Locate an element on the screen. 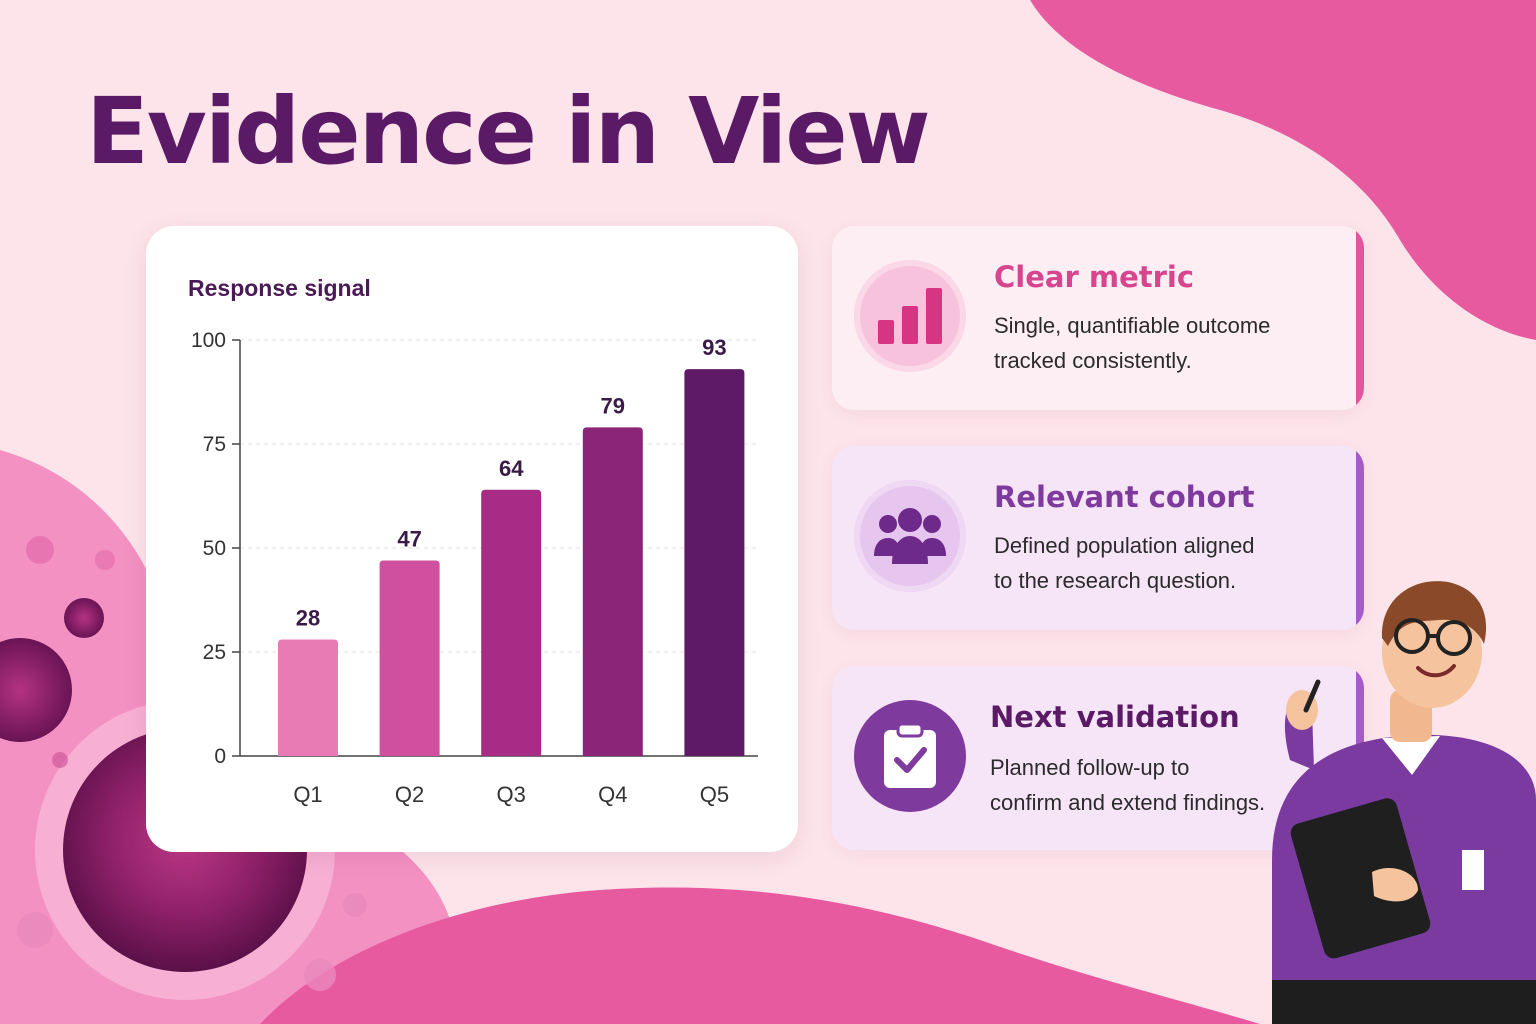  card-heading: Clear metric is located at coordinates (1094, 277).